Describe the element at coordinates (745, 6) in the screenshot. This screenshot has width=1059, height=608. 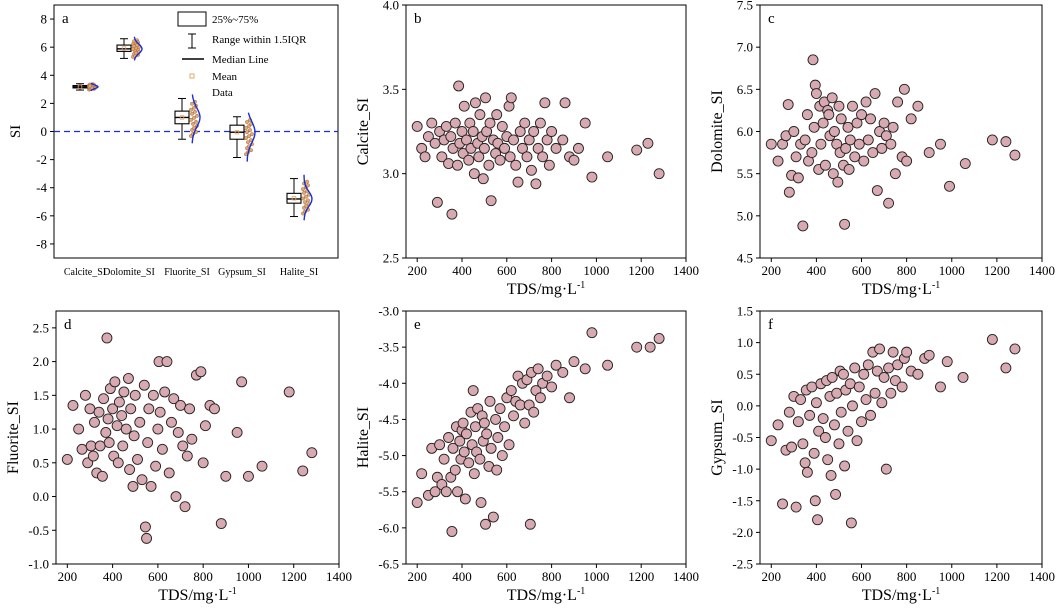
I see `y-tick-label: 7.5` at that location.